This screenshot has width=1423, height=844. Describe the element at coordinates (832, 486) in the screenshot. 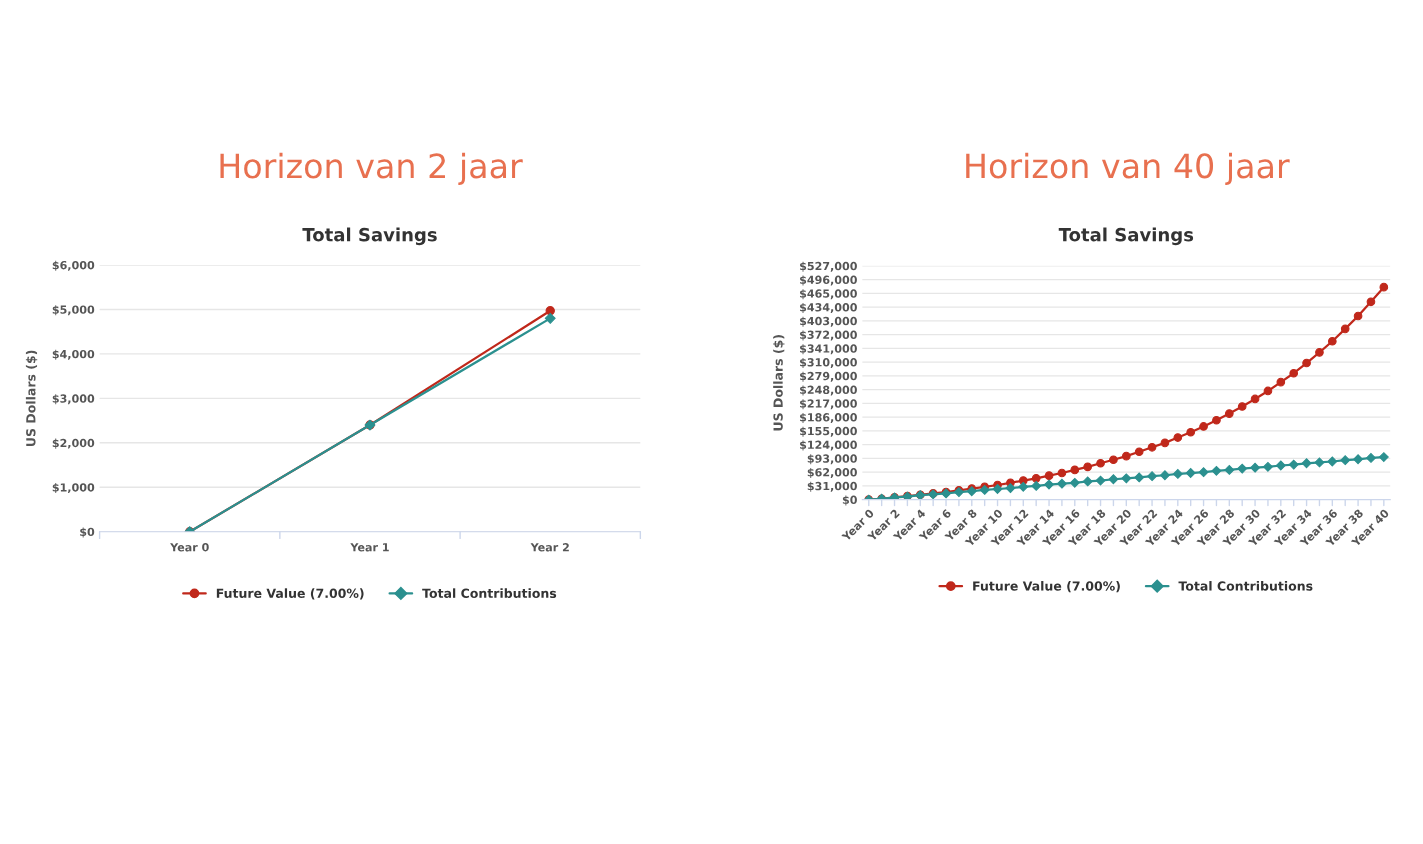

I see `y-tick-label: $31,000` at that location.